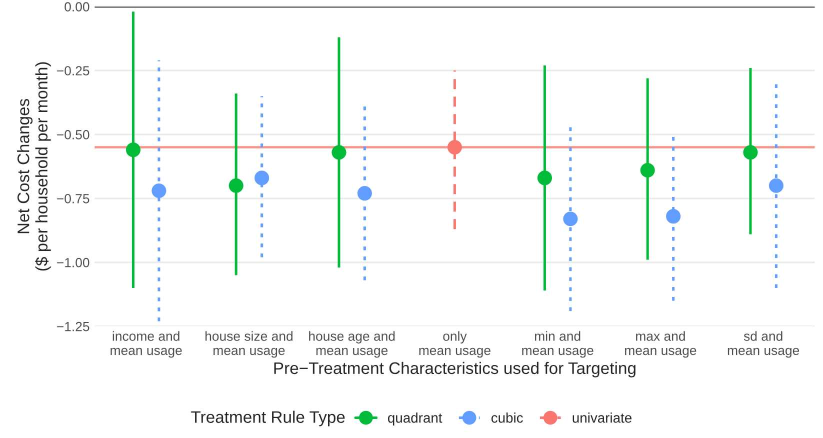 This screenshot has width=823, height=438. Describe the element at coordinates (454, 344) in the screenshot. I see `x-tick-label: only mean usage` at that location.